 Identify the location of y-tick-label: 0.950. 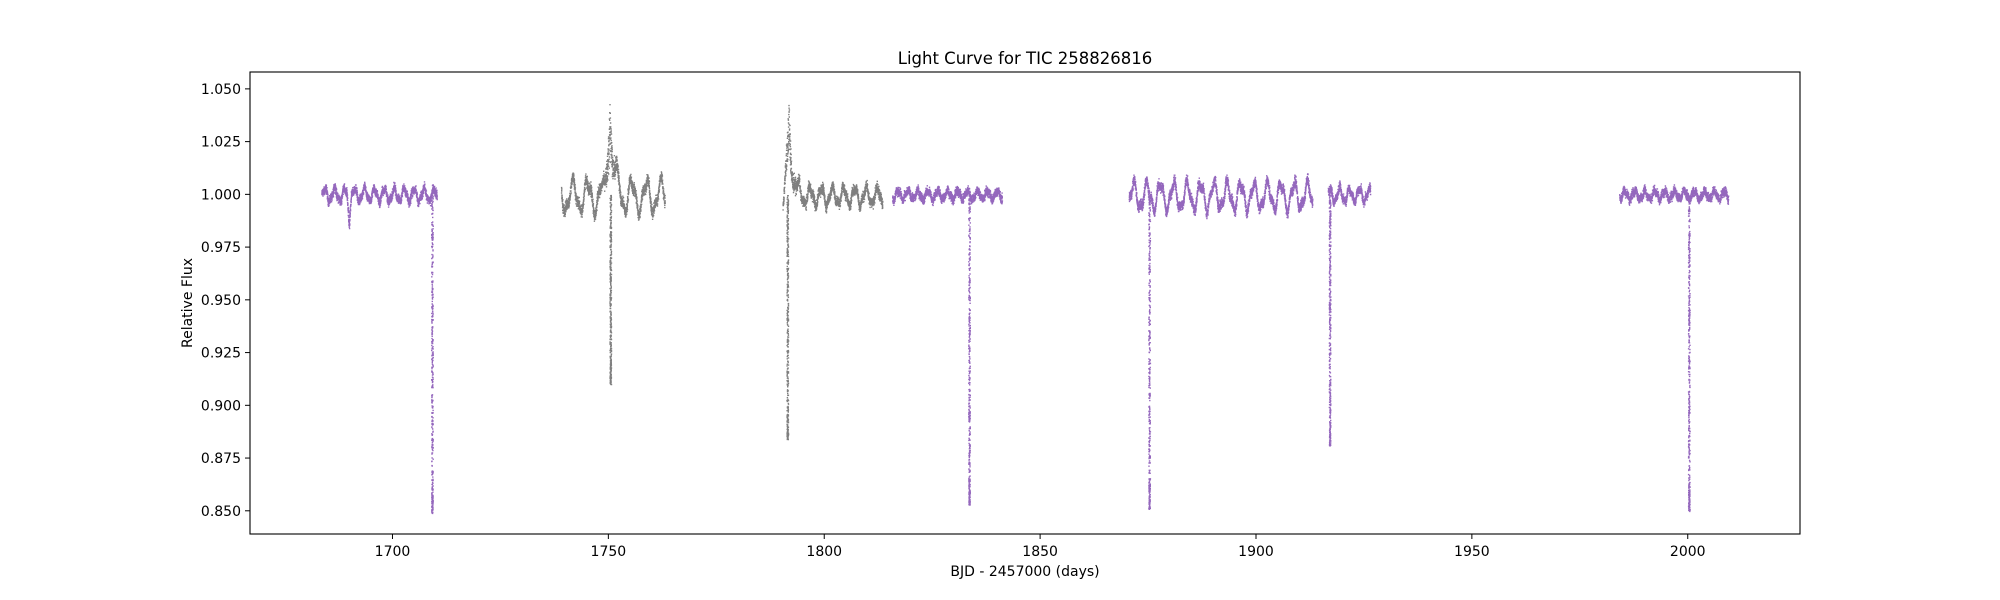
(221, 301).